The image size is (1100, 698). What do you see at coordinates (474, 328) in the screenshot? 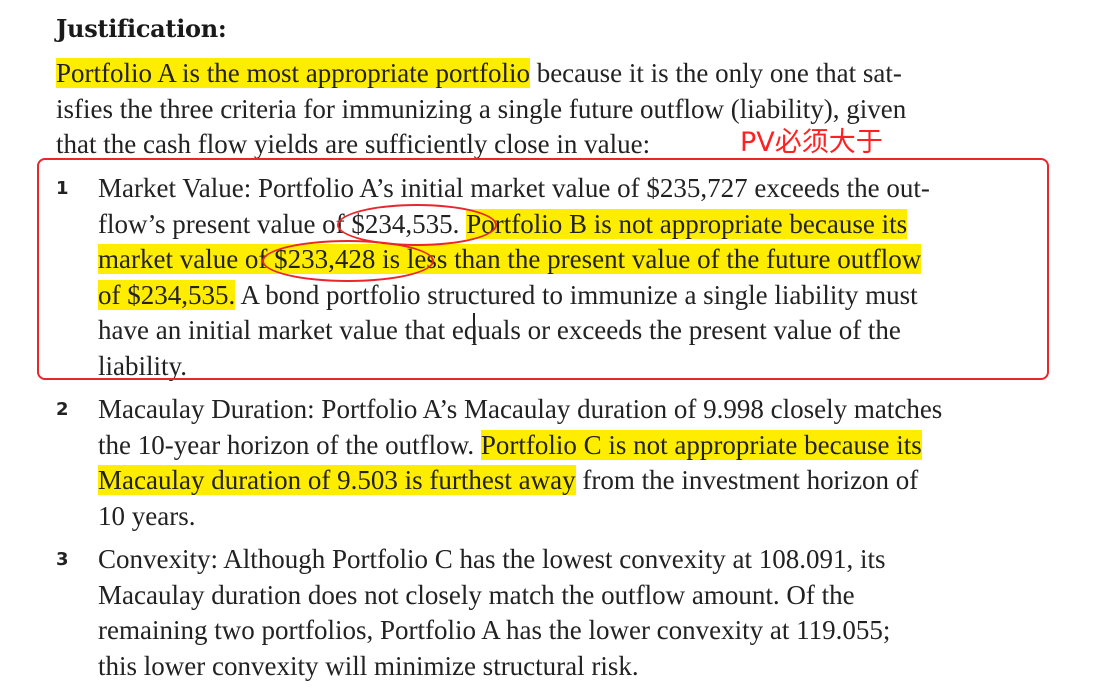
I see `text-cursor` at bounding box center [474, 328].